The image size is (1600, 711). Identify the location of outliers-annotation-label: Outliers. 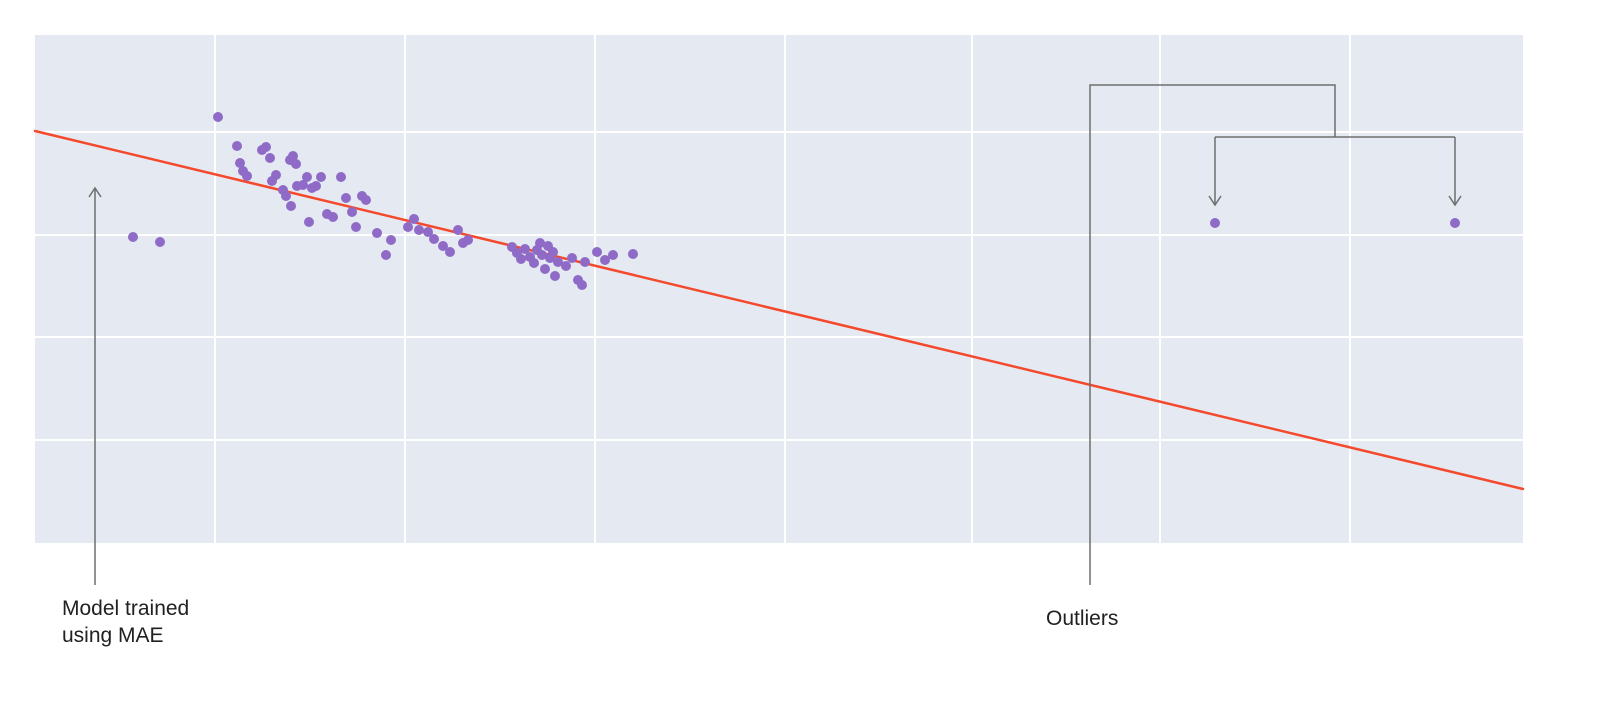
(1082, 618).